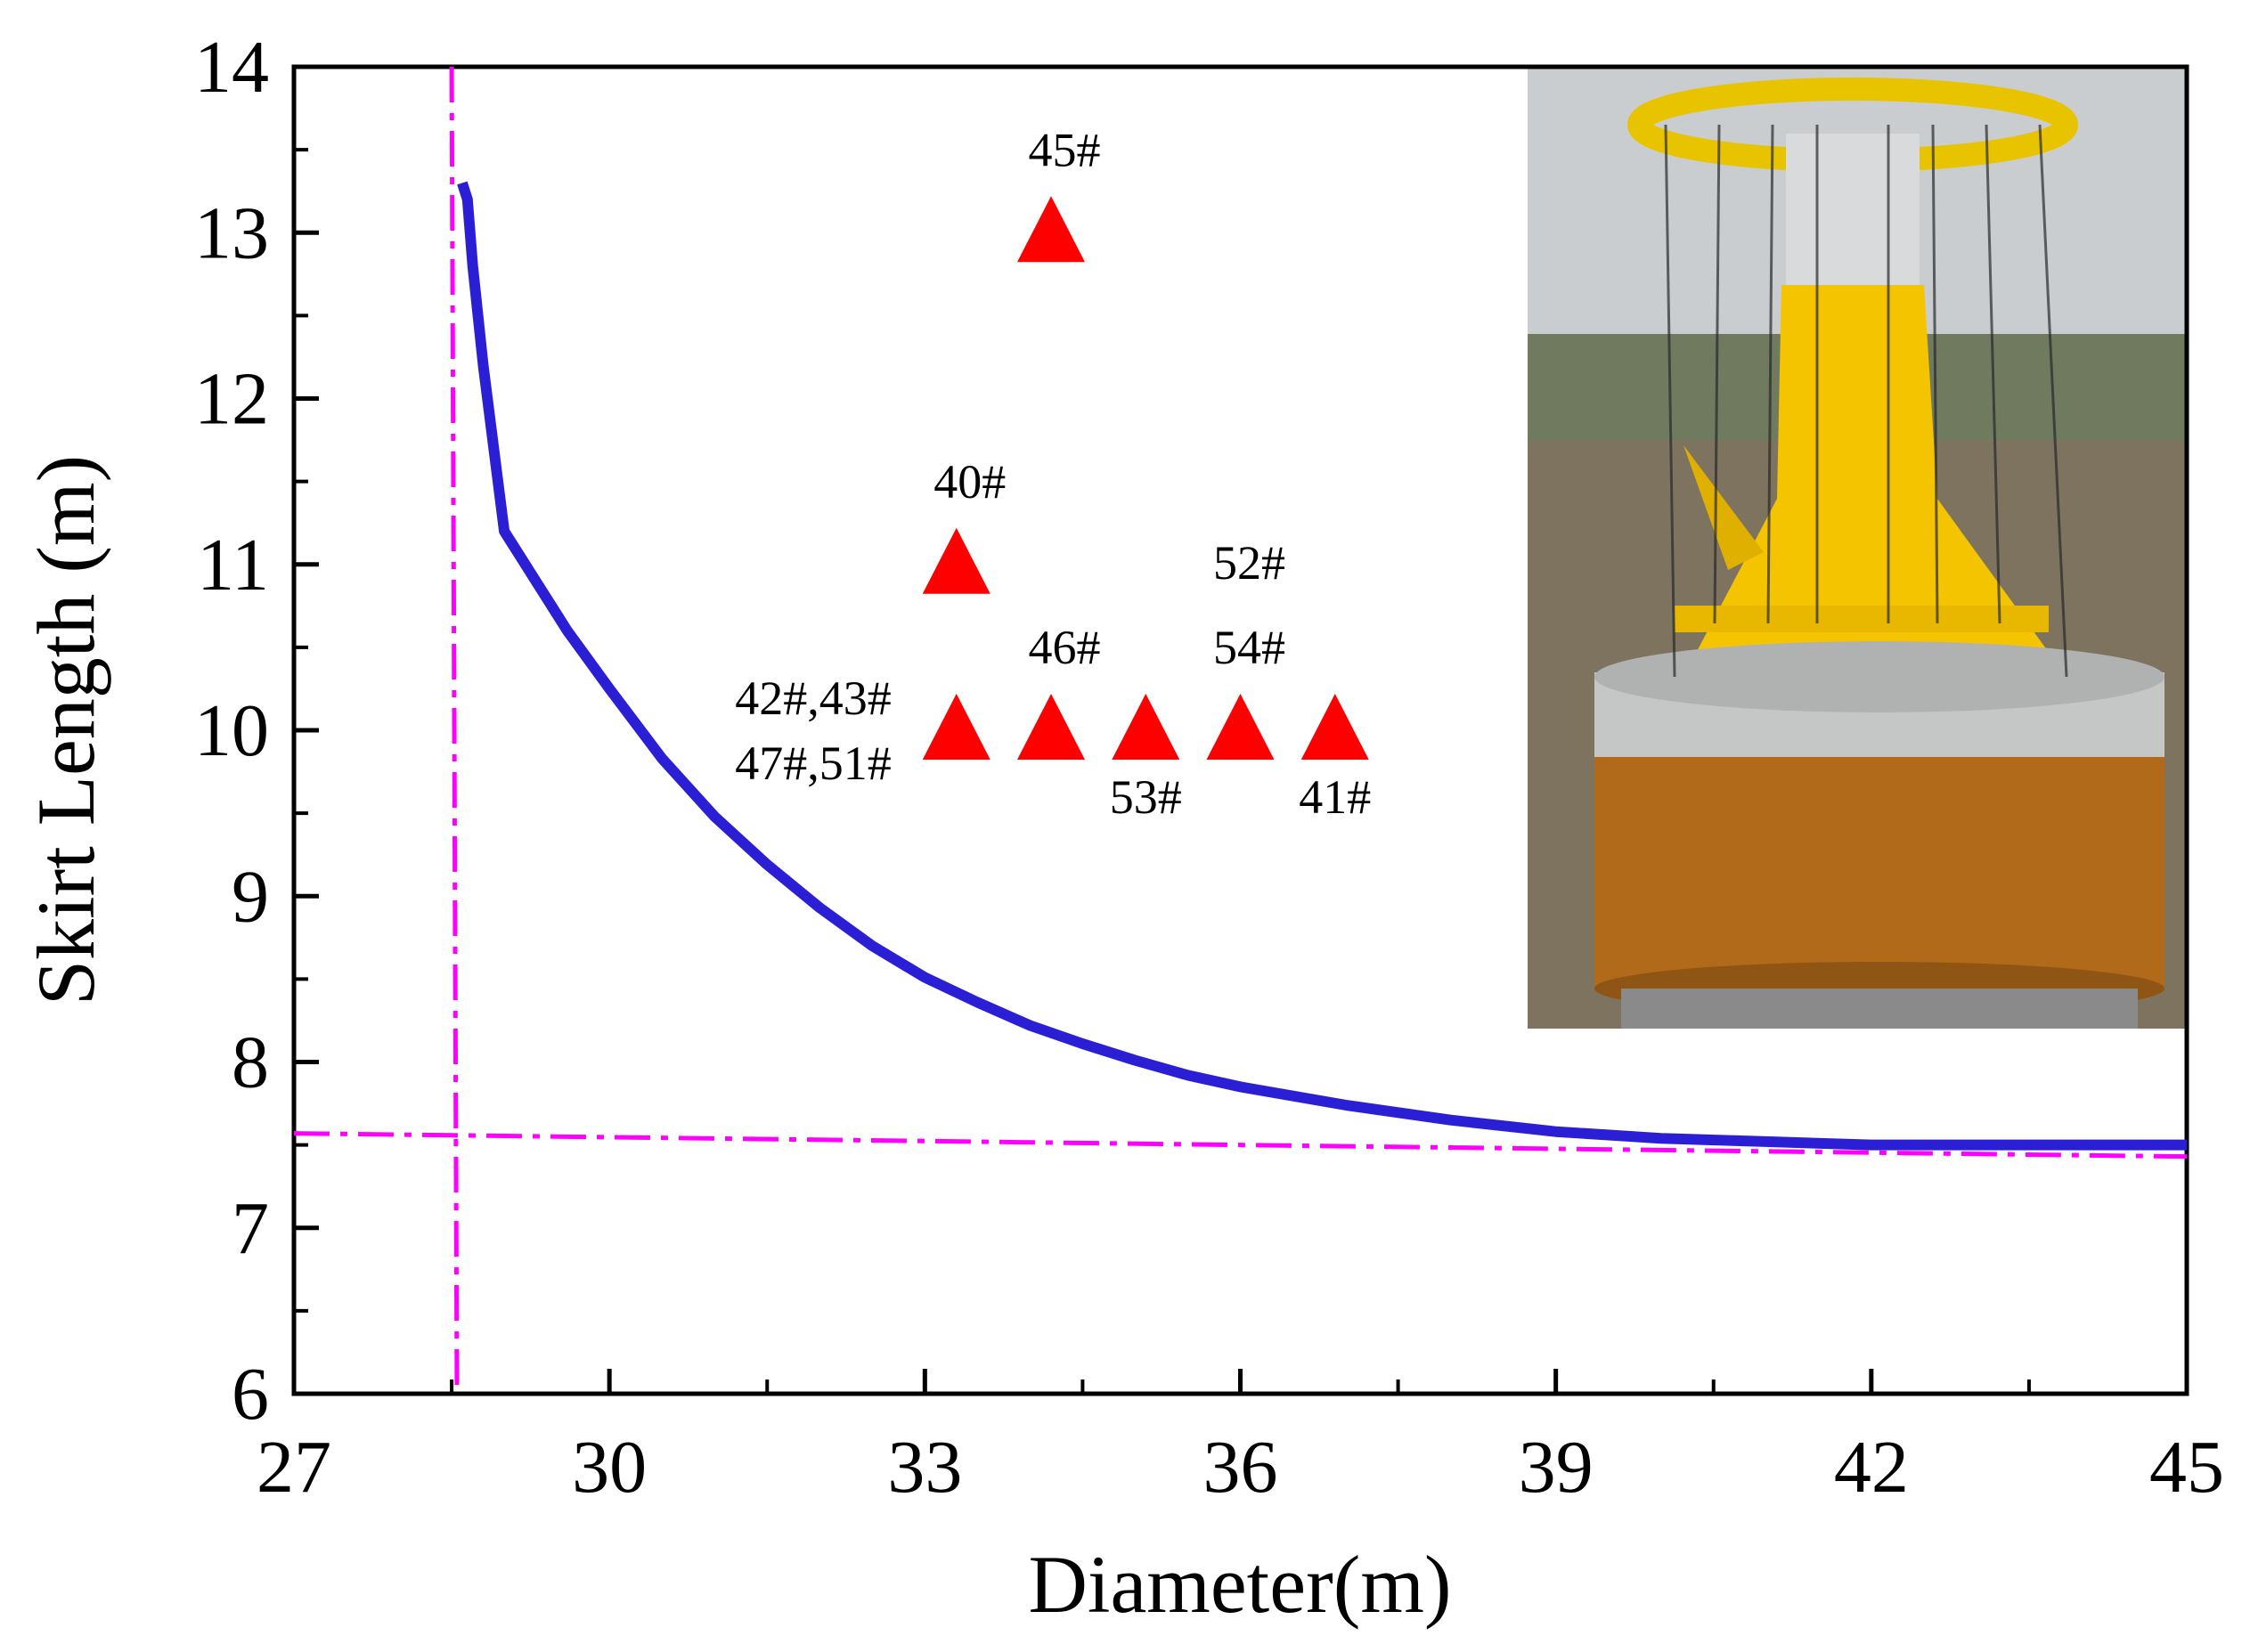 The image size is (2250, 1652). Describe the element at coordinates (969, 482) in the screenshot. I see `point-label: 40#` at that location.